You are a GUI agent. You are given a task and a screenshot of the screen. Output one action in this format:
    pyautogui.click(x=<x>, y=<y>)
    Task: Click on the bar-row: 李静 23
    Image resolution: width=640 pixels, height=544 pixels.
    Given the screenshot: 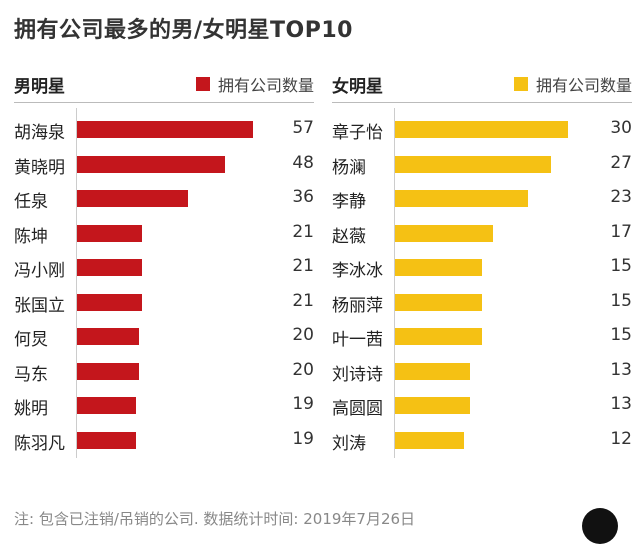 What is the action you would take?
    pyautogui.click(x=482, y=200)
    